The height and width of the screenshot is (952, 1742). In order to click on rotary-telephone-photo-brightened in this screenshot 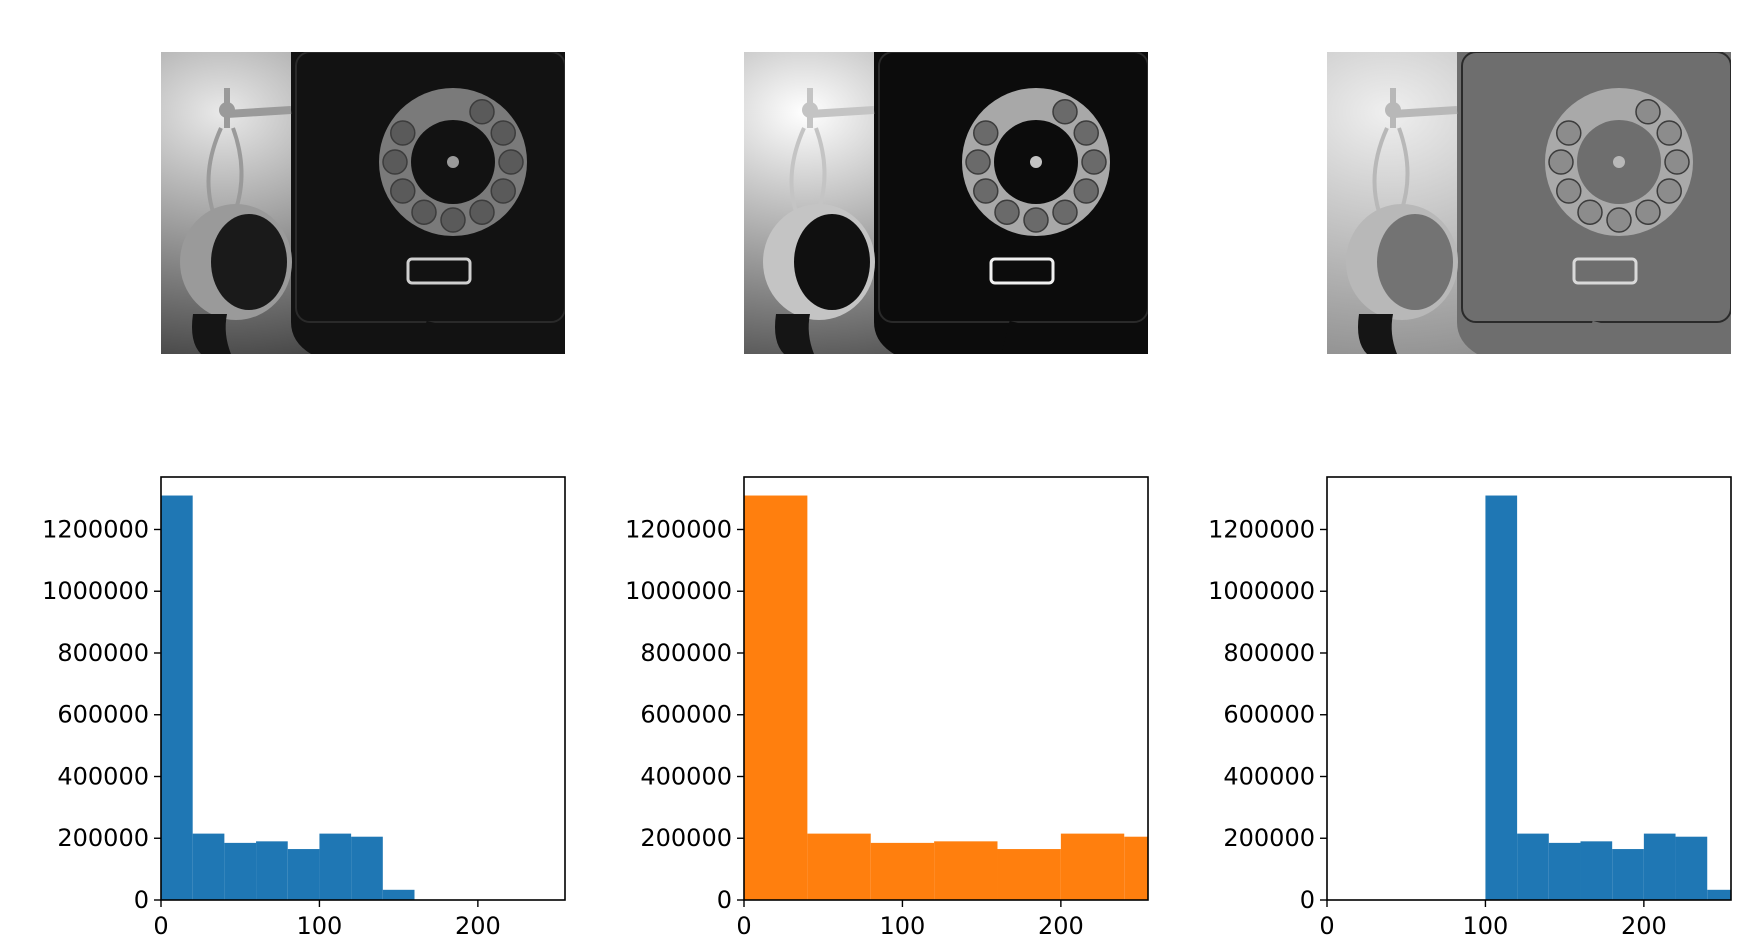, I will do `click(1529, 203)`.